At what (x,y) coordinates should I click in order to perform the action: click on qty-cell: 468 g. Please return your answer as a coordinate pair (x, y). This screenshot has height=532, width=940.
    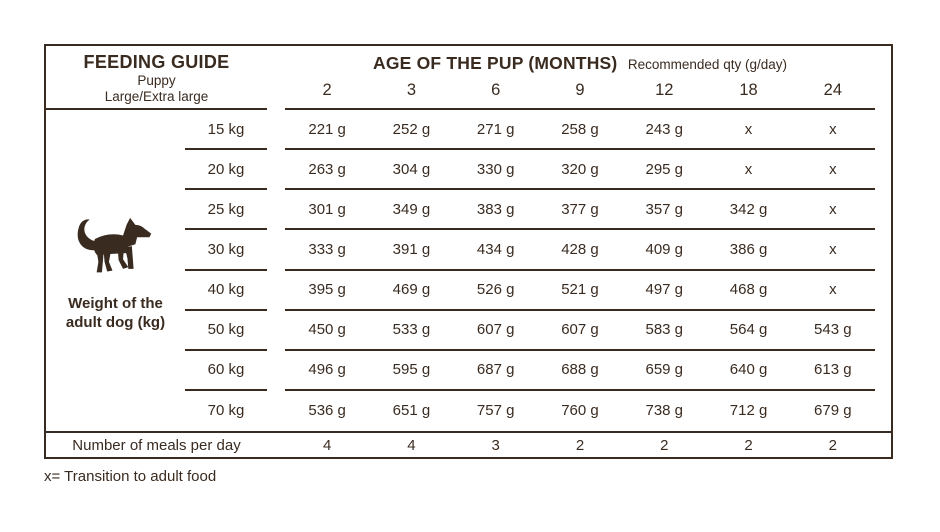
    Looking at the image, I should click on (748, 290).